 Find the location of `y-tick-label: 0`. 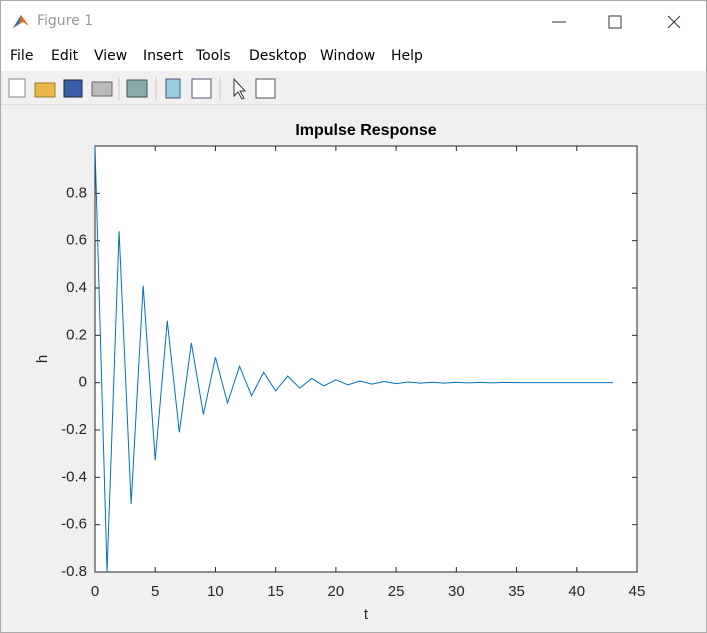

y-tick-label: 0 is located at coordinates (83, 382).